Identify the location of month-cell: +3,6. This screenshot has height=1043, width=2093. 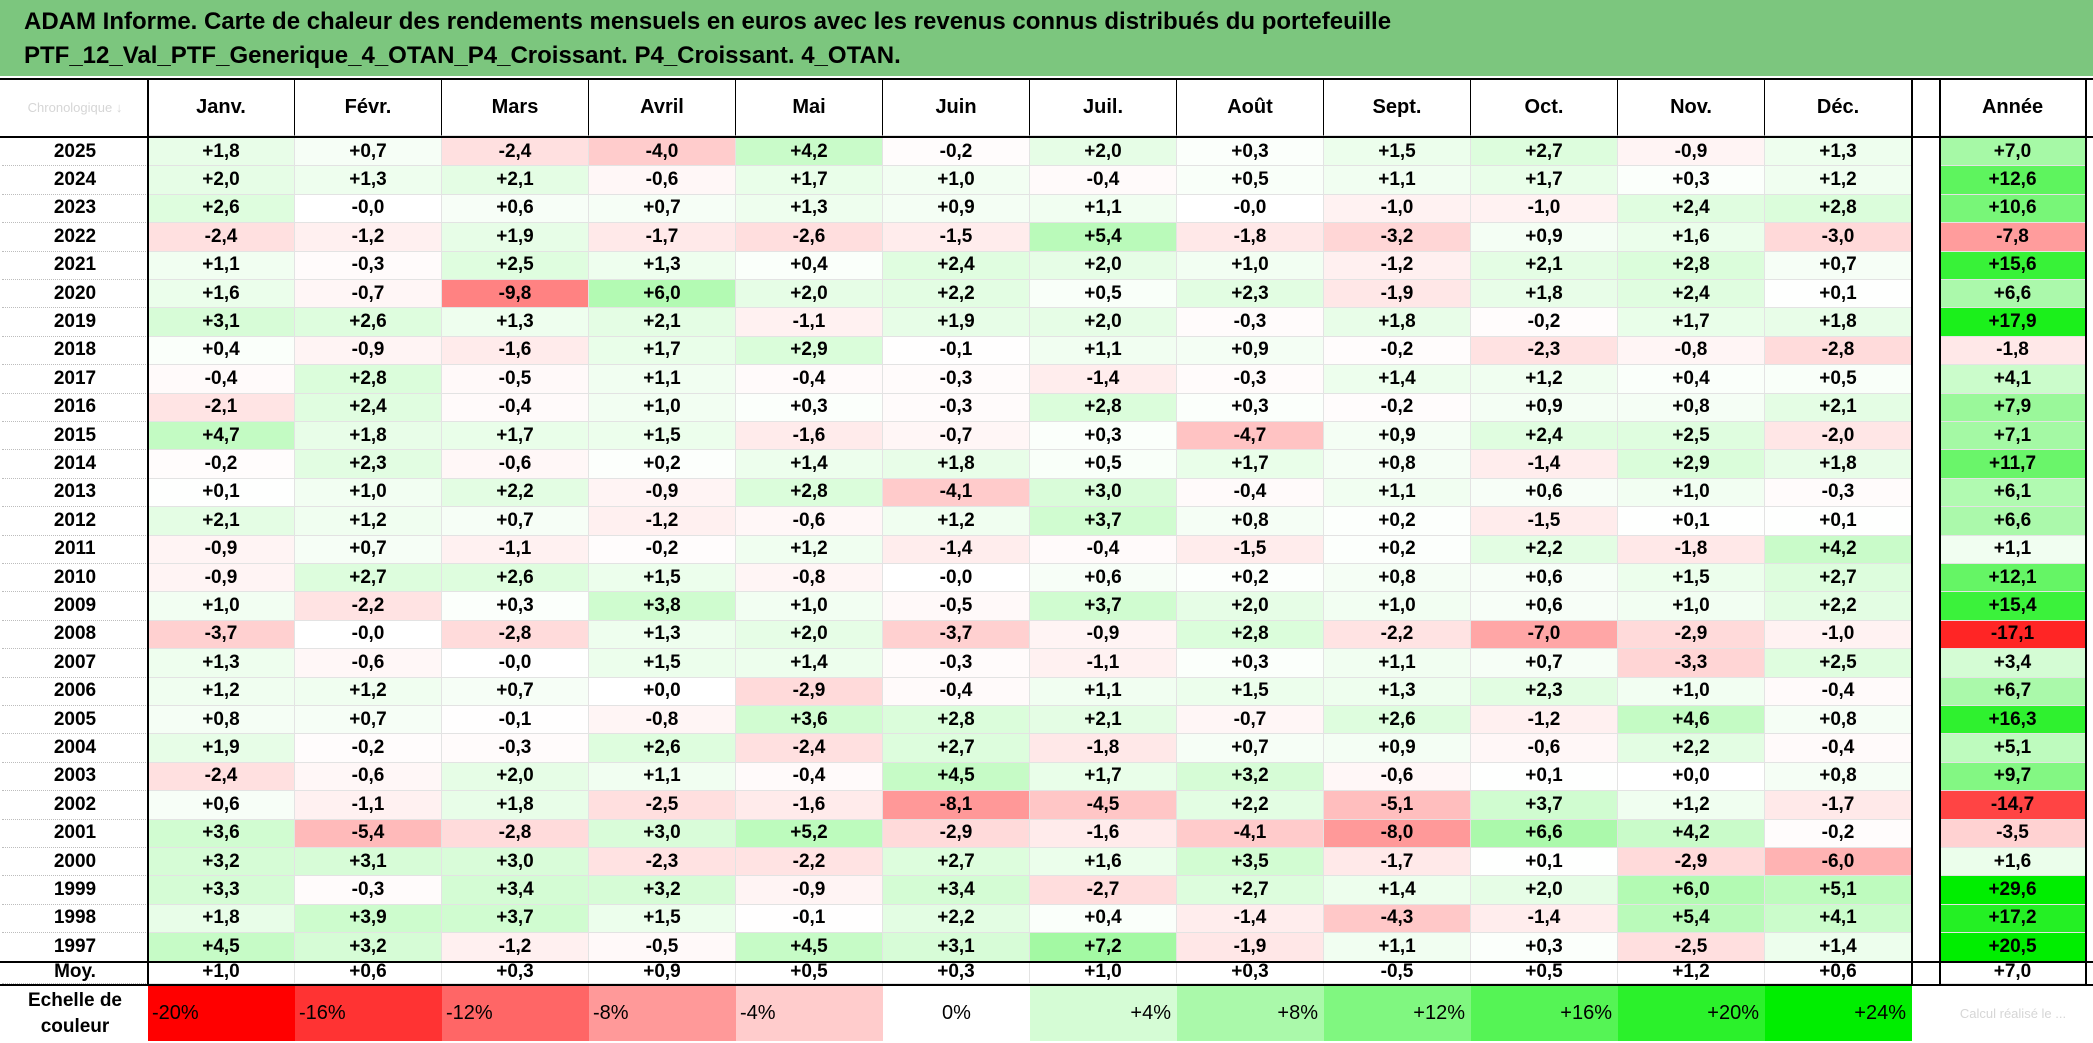
(809, 720).